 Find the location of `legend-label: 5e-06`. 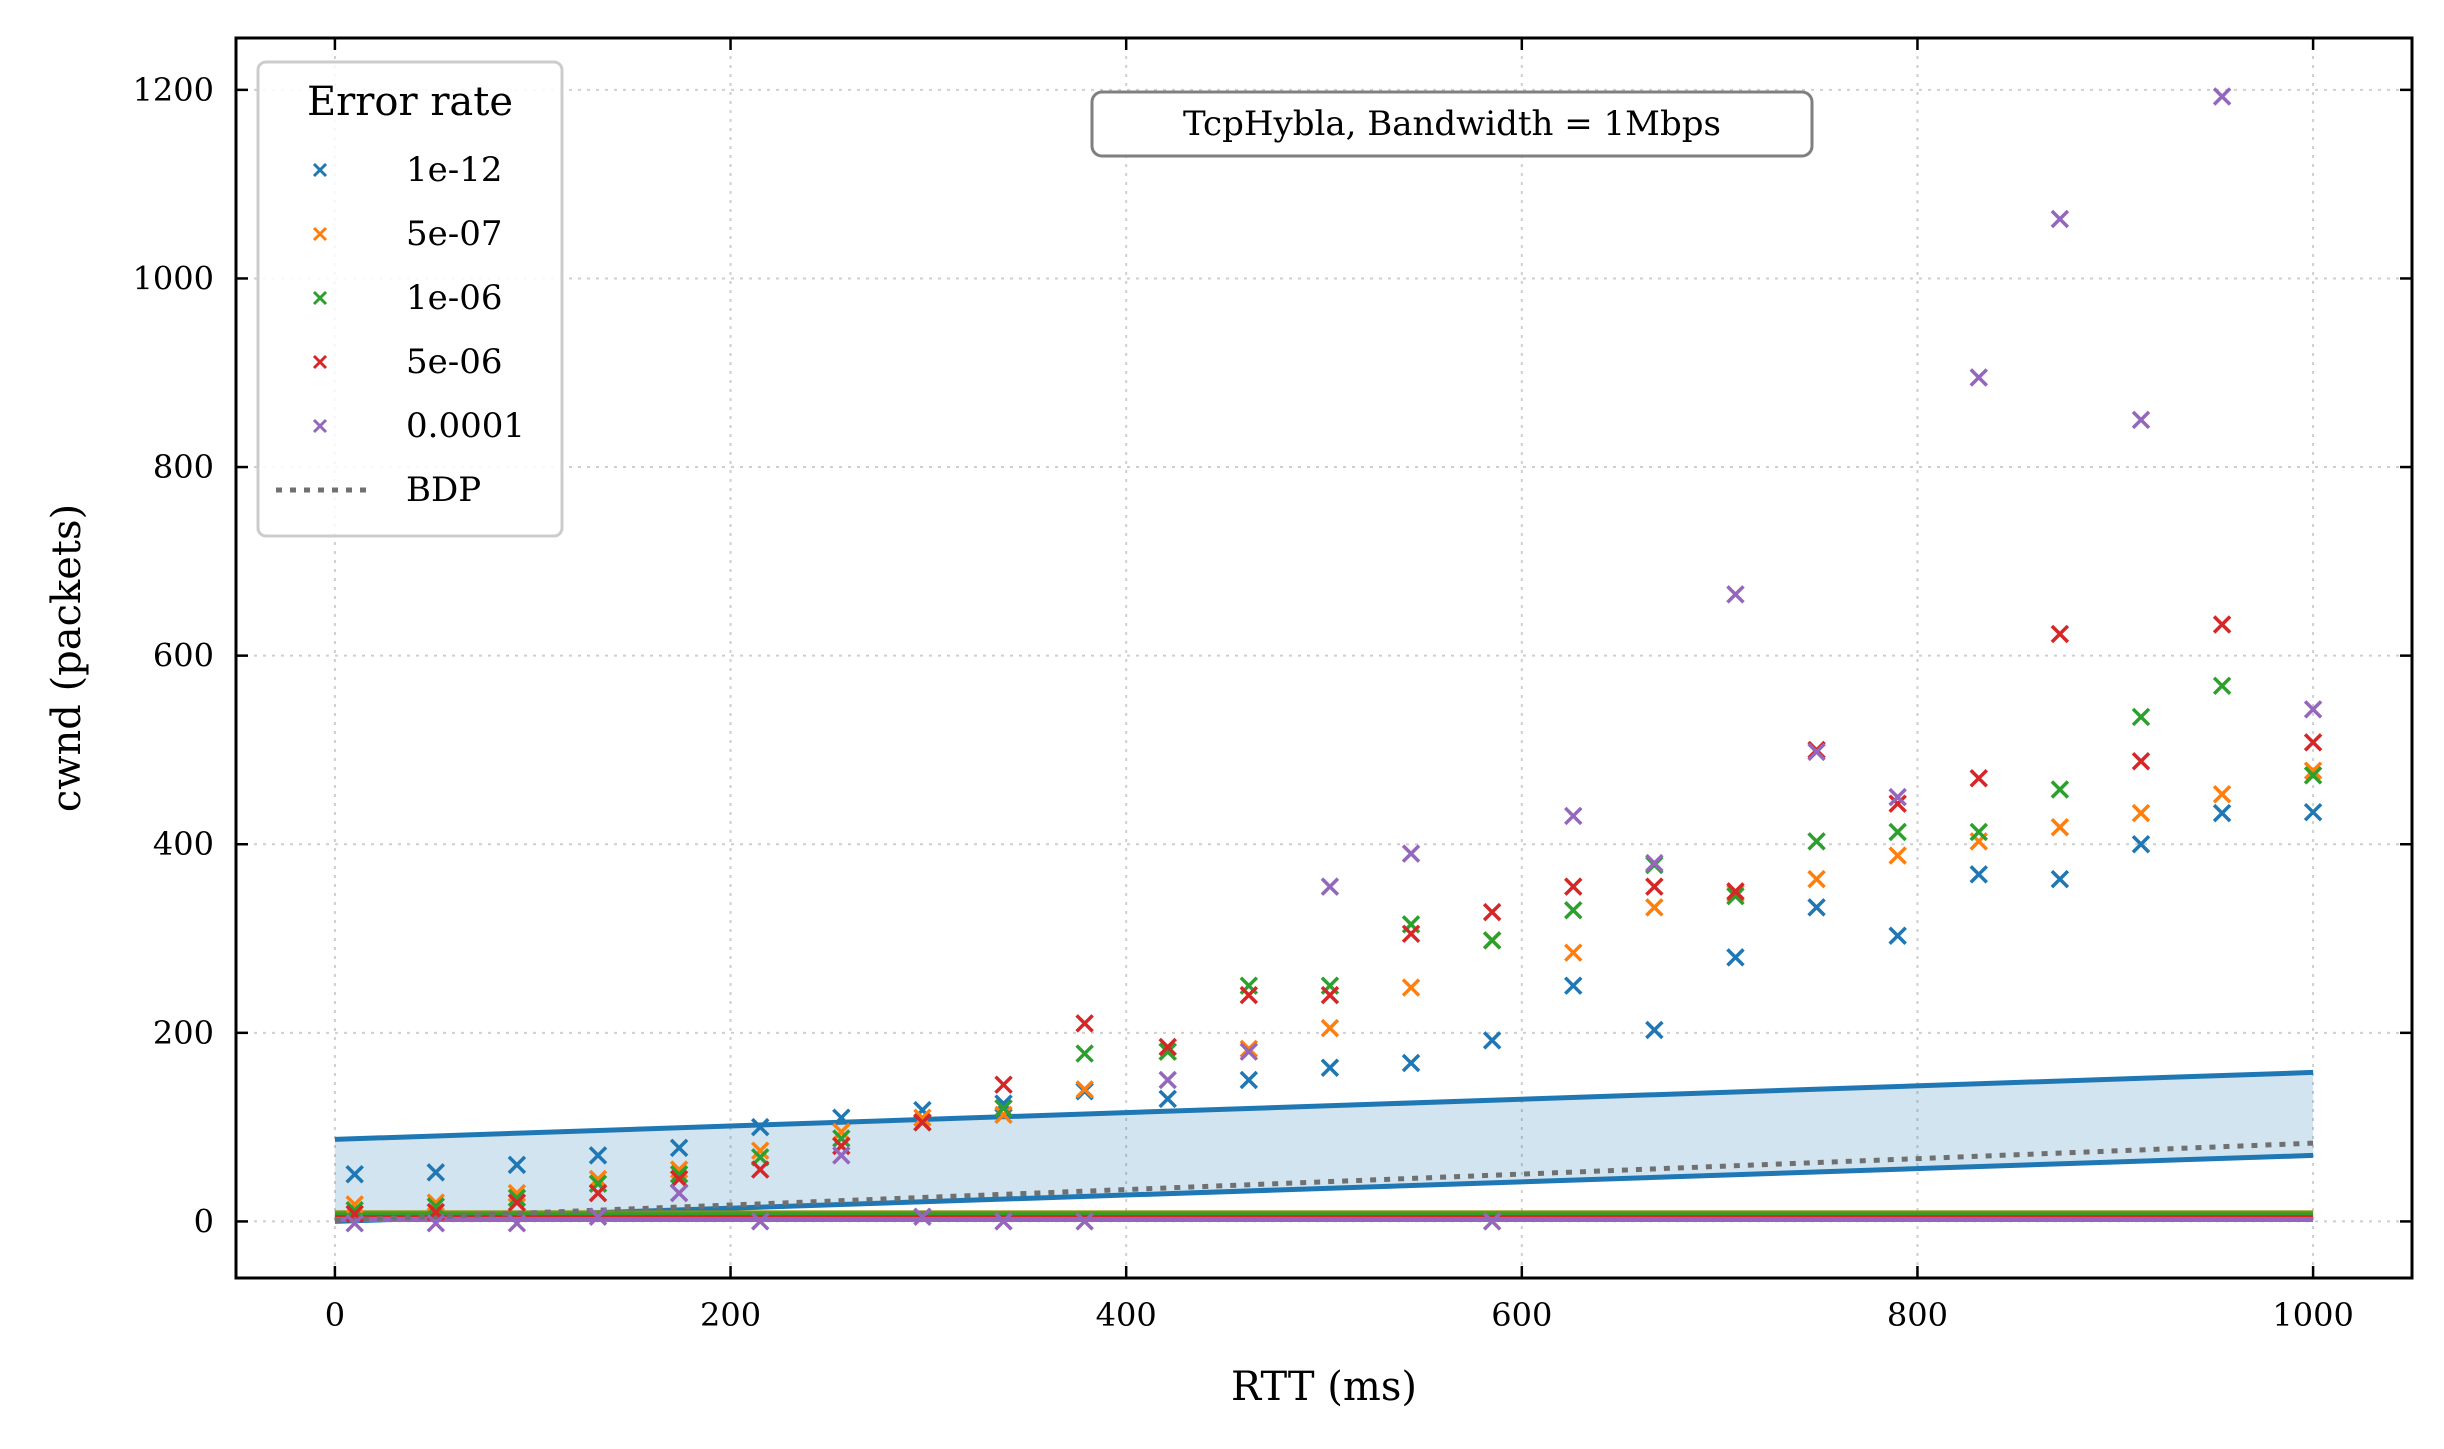

legend-label: 5e-06 is located at coordinates (454, 362).